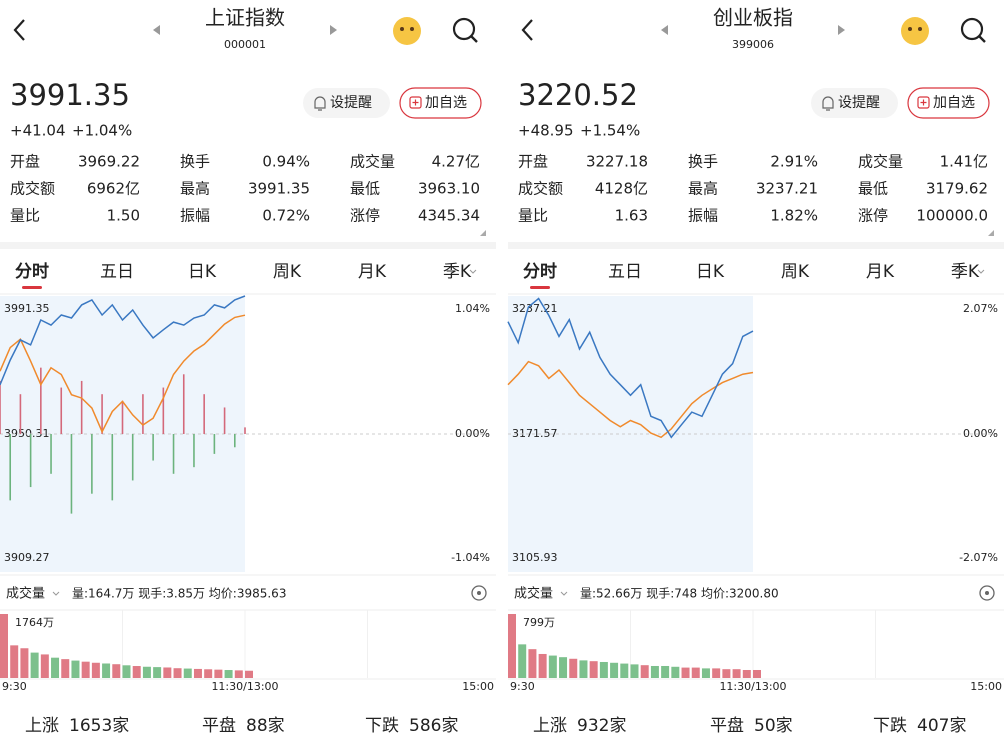  I want to click on stat-value: 3991.35, so click(279, 189).